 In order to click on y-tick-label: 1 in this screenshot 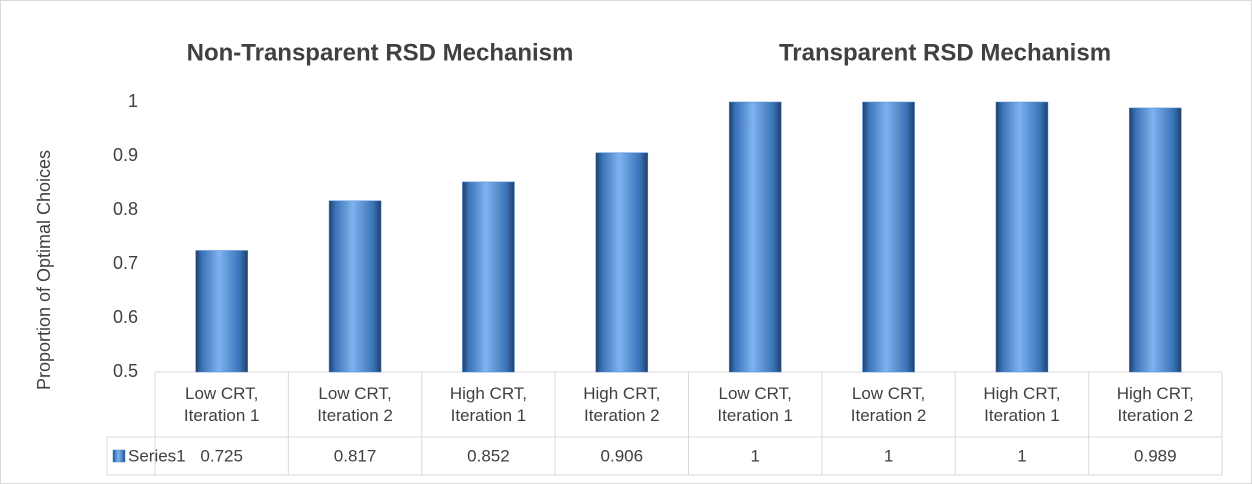, I will do `click(133, 101)`.